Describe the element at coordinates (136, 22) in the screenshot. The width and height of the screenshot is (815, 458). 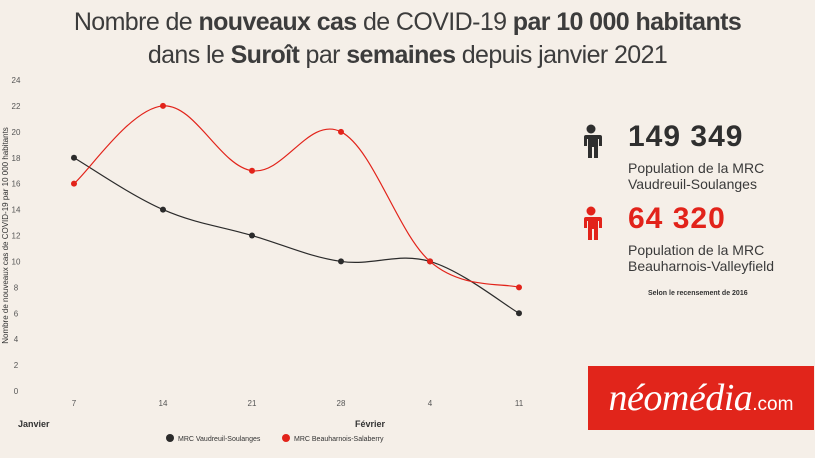
I see `title-segment: Nombre de` at that location.